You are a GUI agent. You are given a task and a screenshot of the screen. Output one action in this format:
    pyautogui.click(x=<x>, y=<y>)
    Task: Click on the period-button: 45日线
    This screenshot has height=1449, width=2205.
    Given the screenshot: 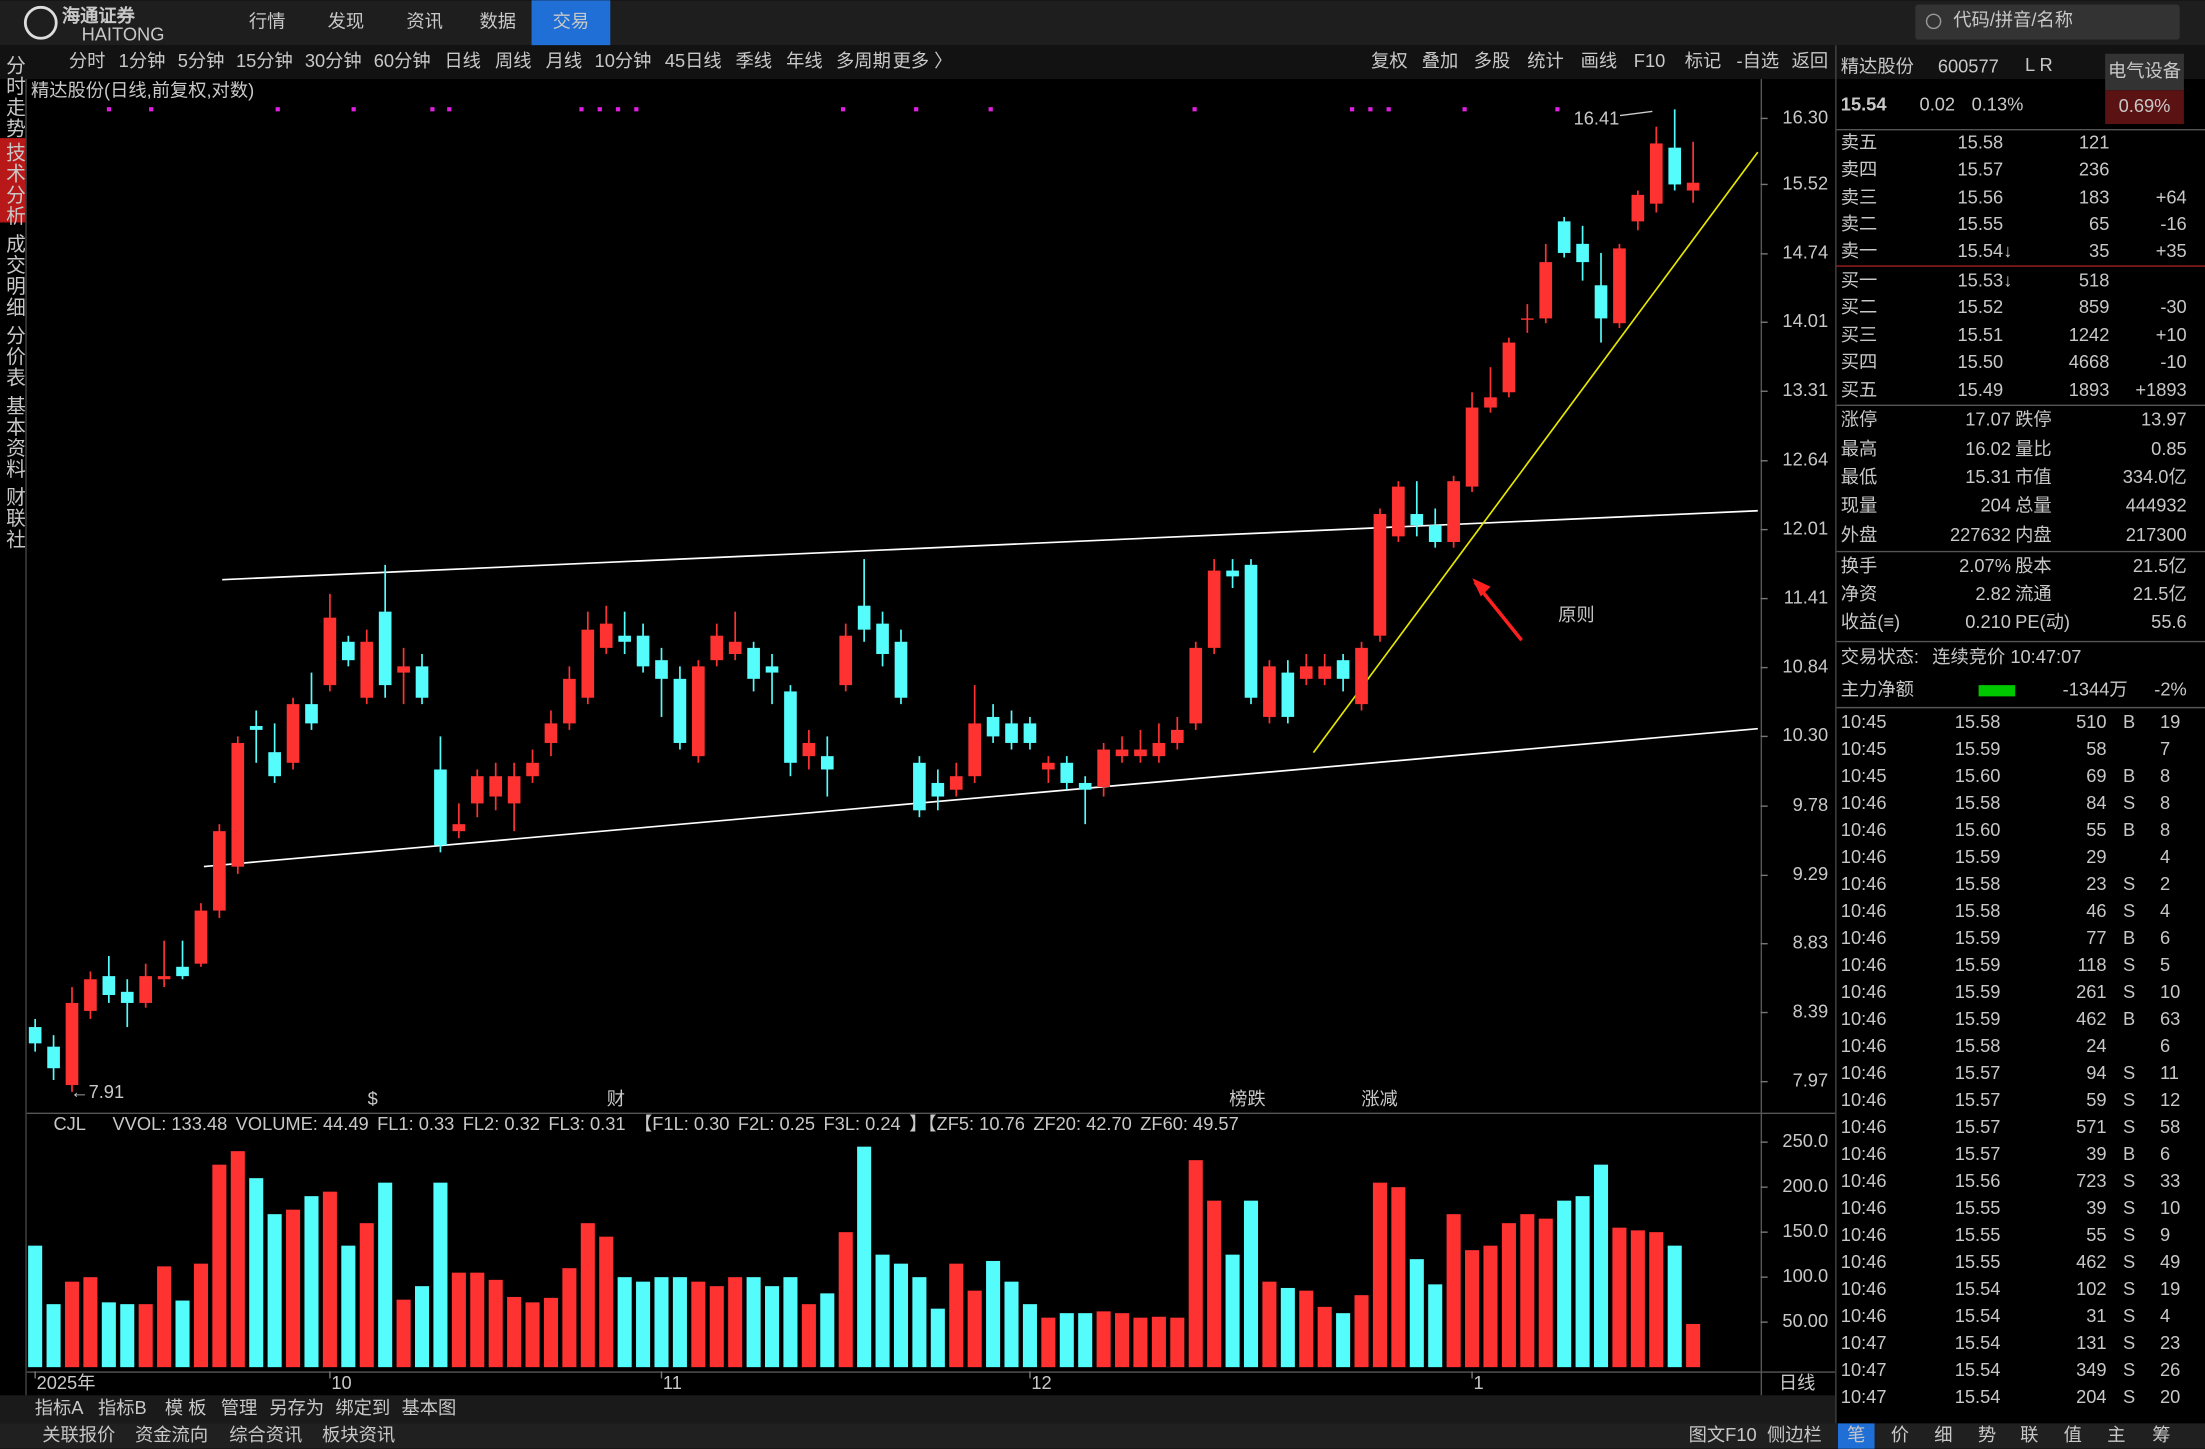 What is the action you would take?
    pyautogui.click(x=693, y=60)
    